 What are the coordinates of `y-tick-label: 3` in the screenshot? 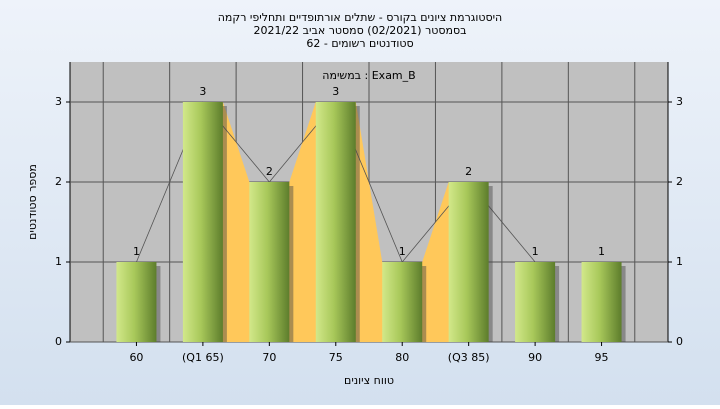 It's located at (58, 101).